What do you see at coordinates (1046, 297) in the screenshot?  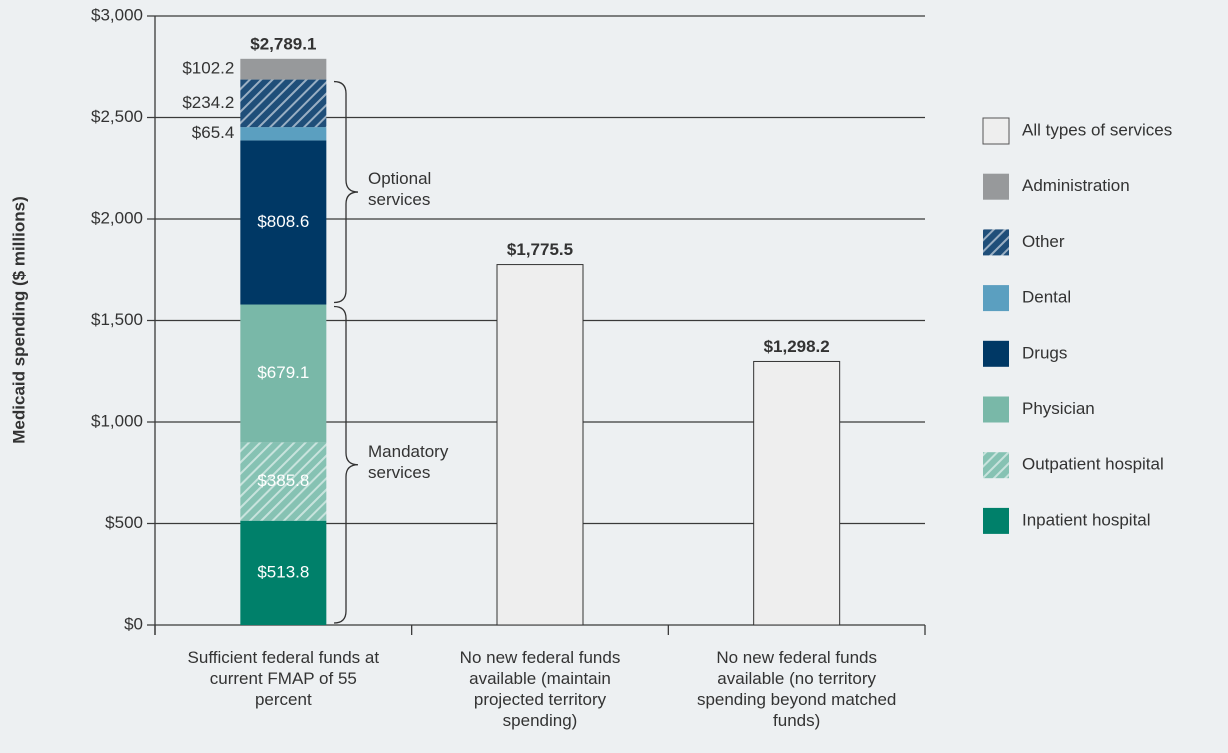 I see `legend-label: Dental` at bounding box center [1046, 297].